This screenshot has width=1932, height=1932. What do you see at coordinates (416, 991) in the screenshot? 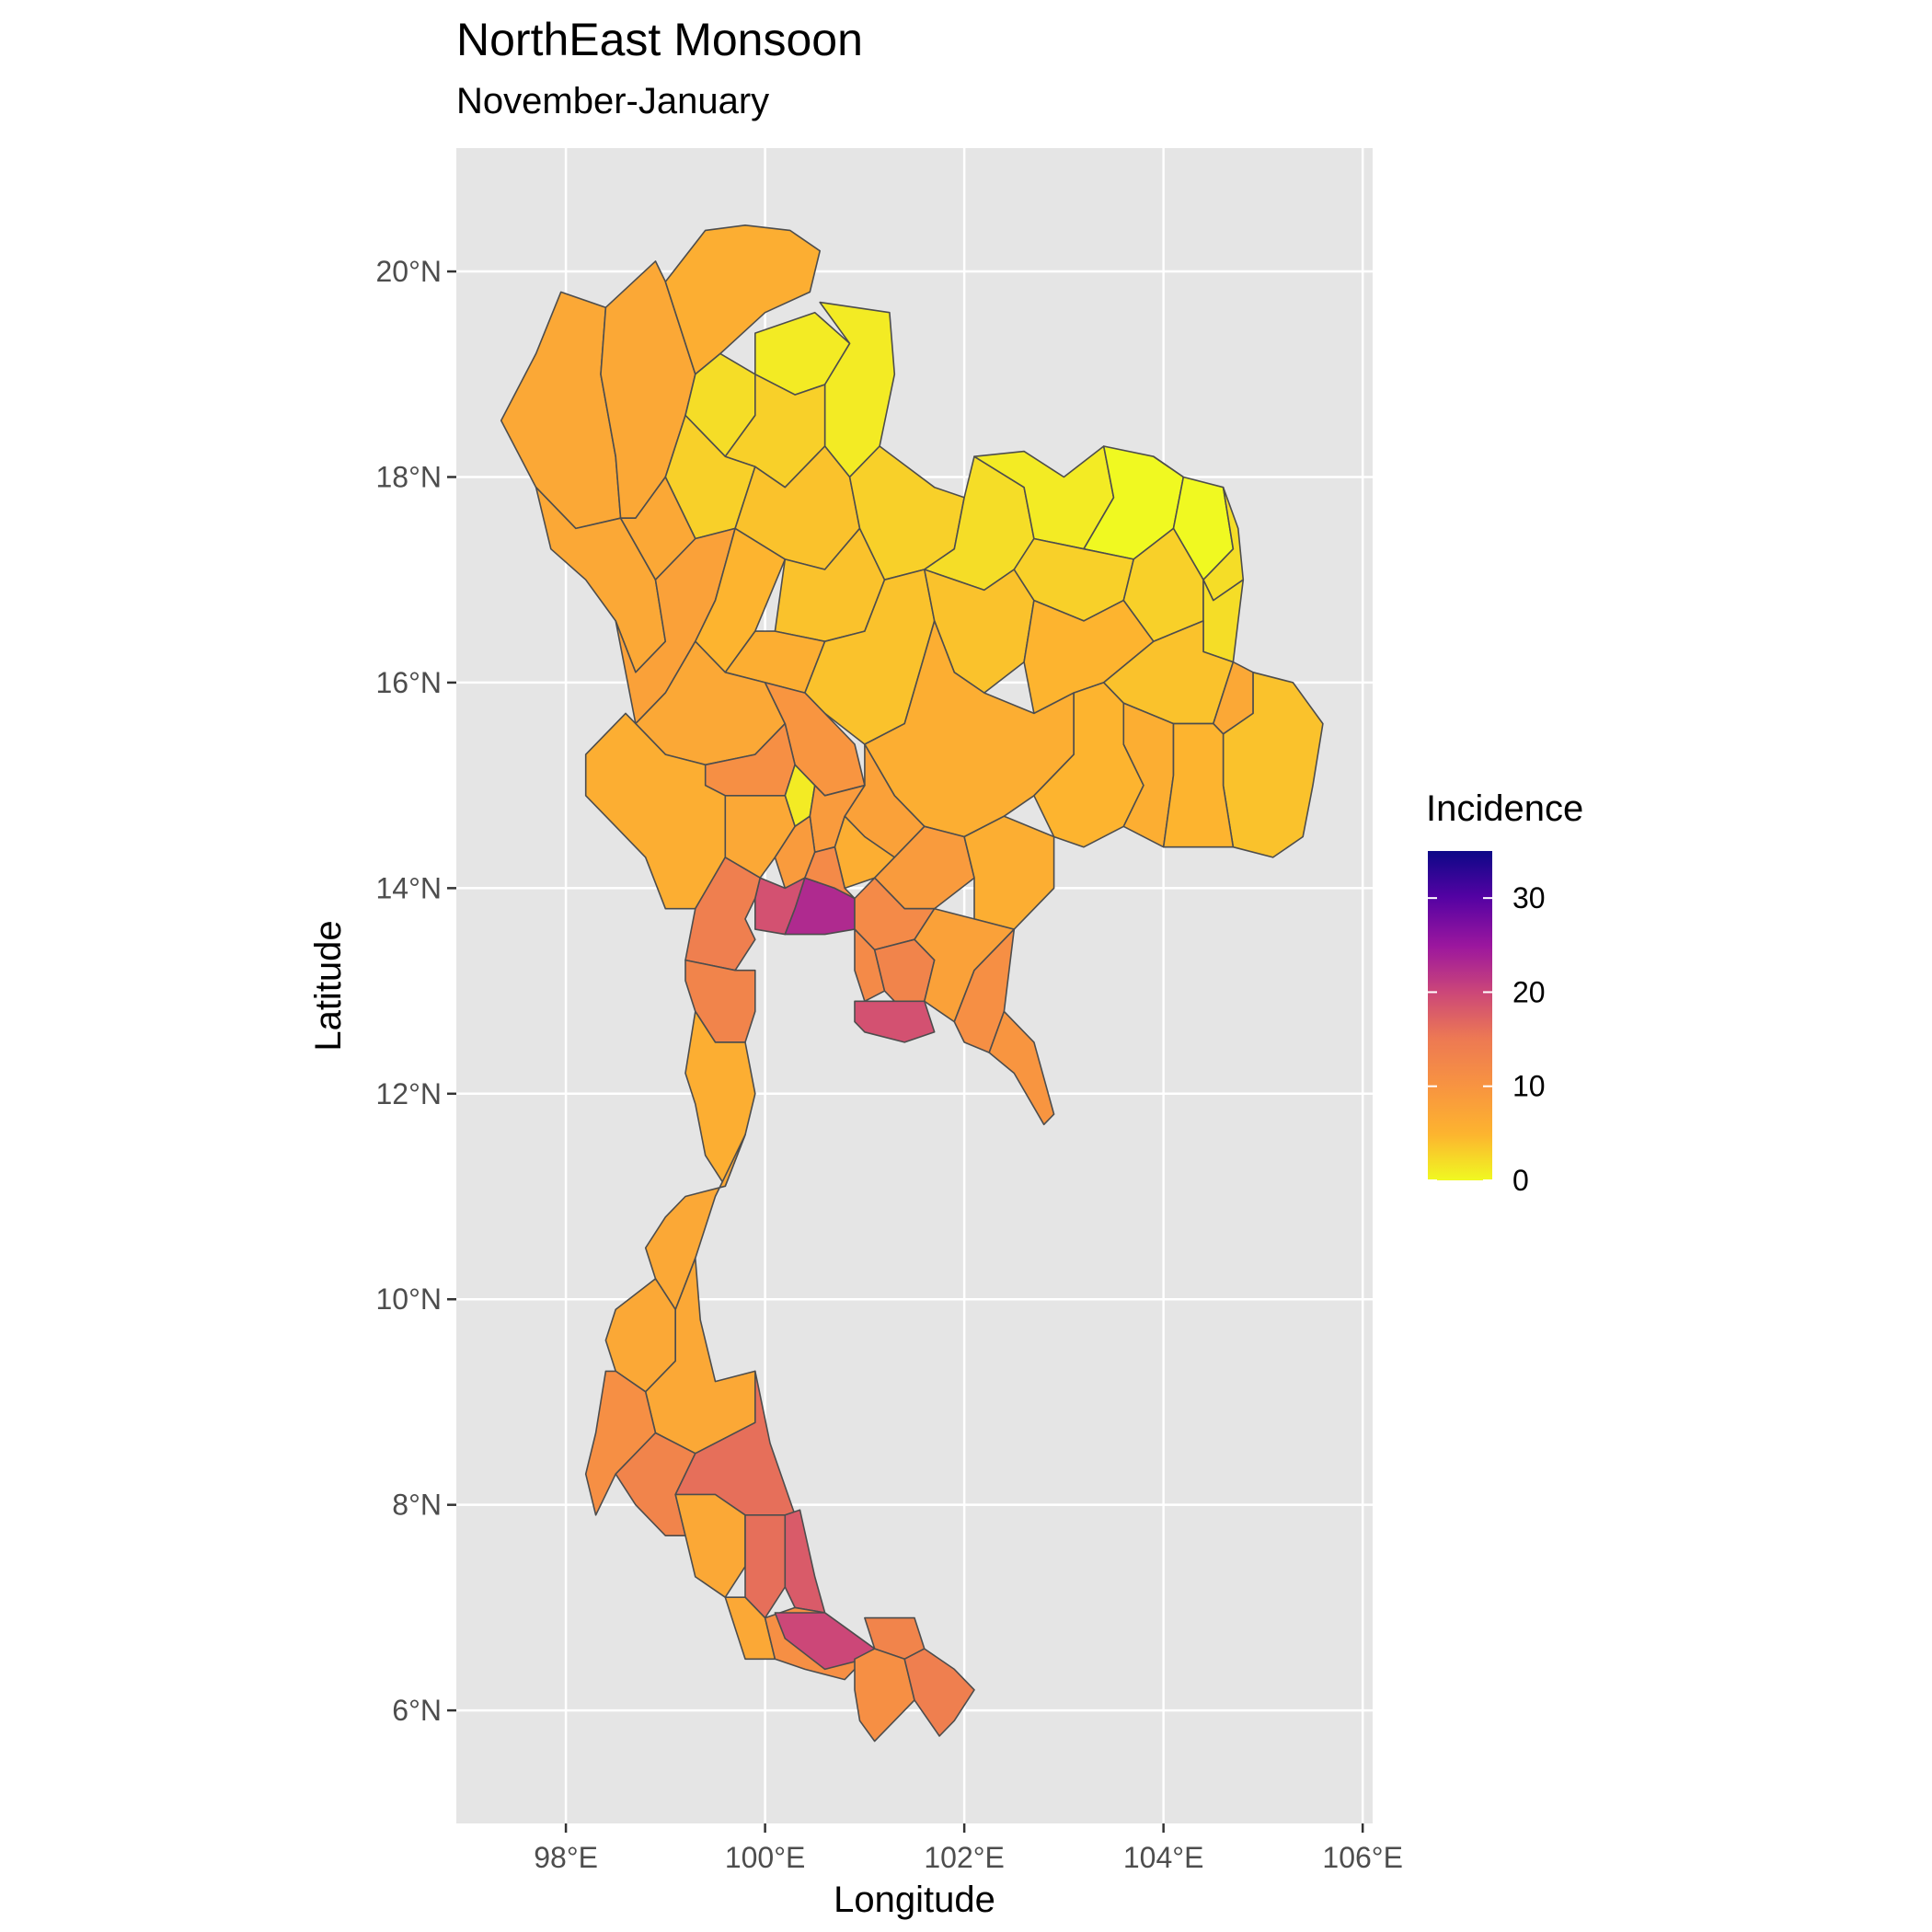
I see `y-axis: 6°N 8°N 10°N 12°N 14°N 16°N 18°N 20°N` at bounding box center [416, 991].